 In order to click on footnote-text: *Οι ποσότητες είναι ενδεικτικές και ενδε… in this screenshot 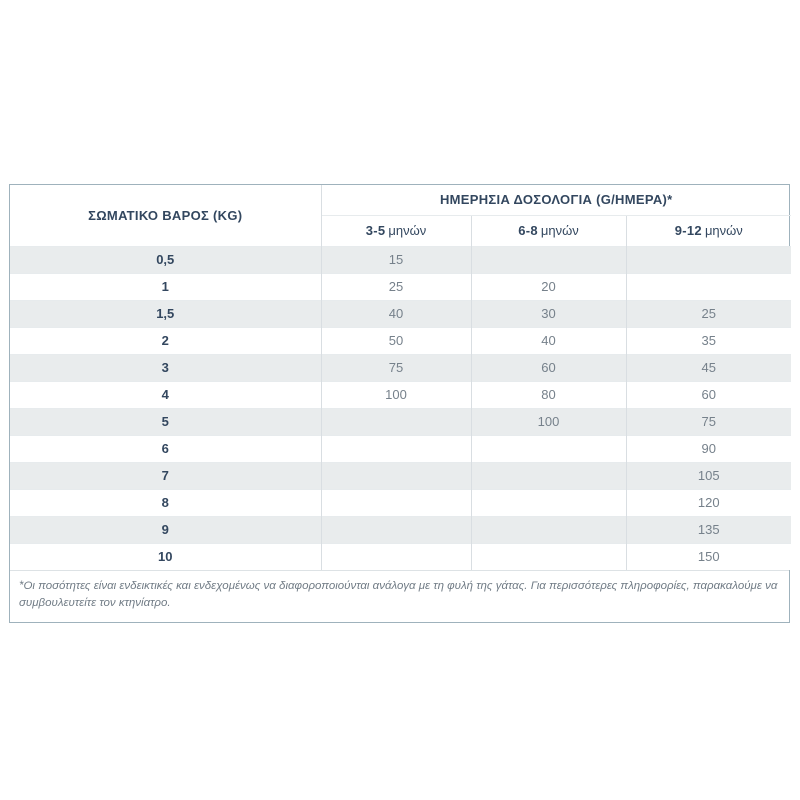, I will do `click(399, 596)`.